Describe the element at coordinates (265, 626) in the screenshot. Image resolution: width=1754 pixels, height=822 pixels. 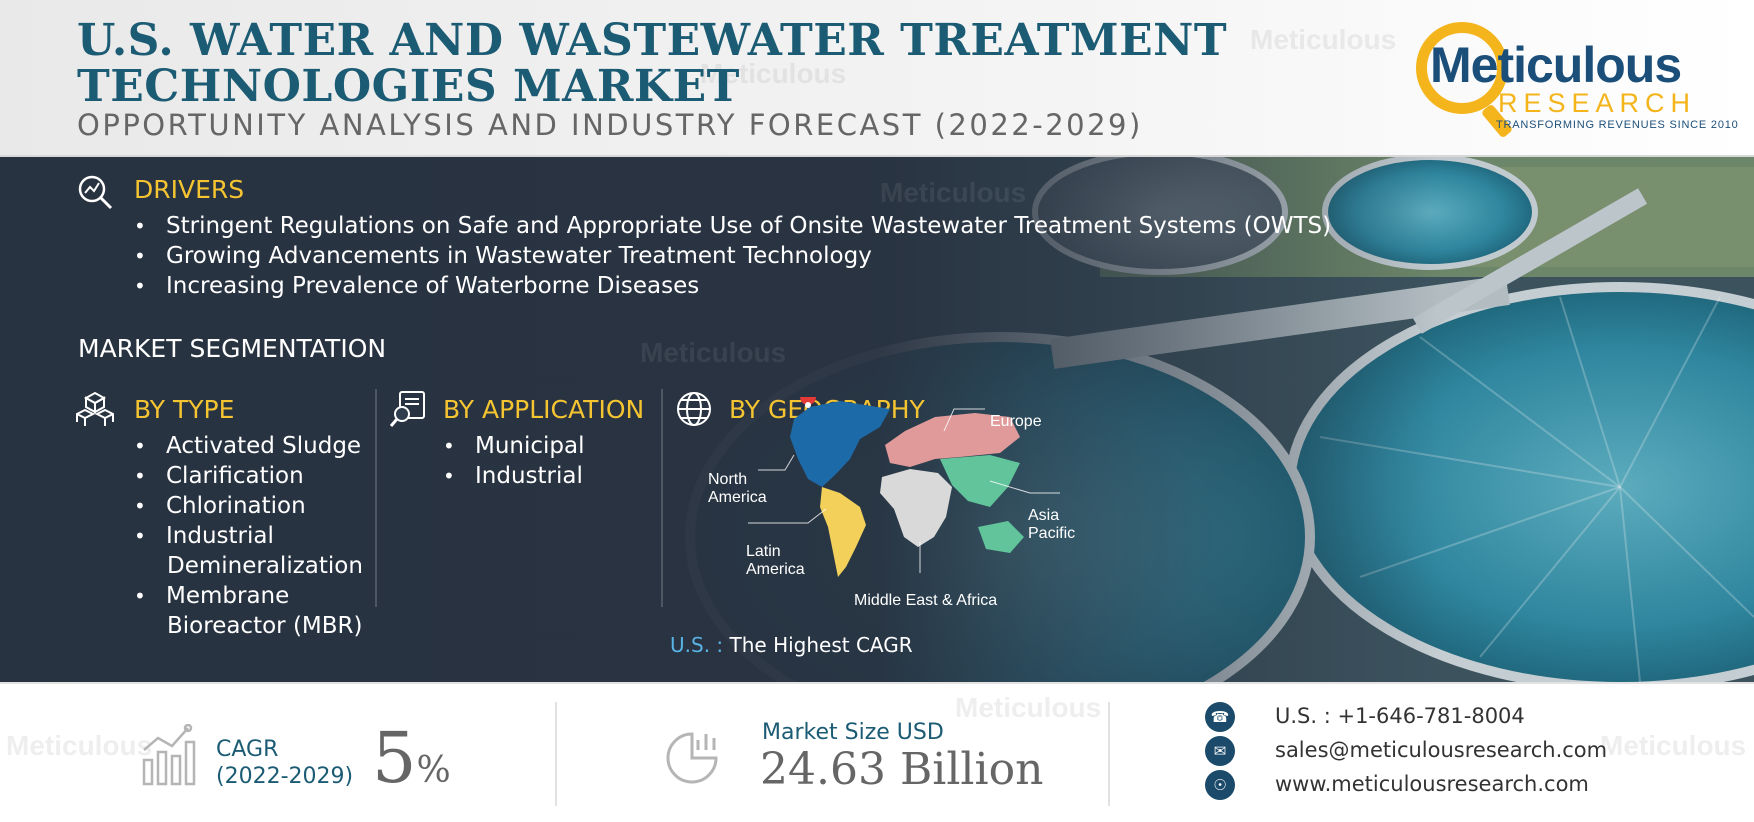
I see `type-item-continued: Bioreactor (MBR)` at that location.